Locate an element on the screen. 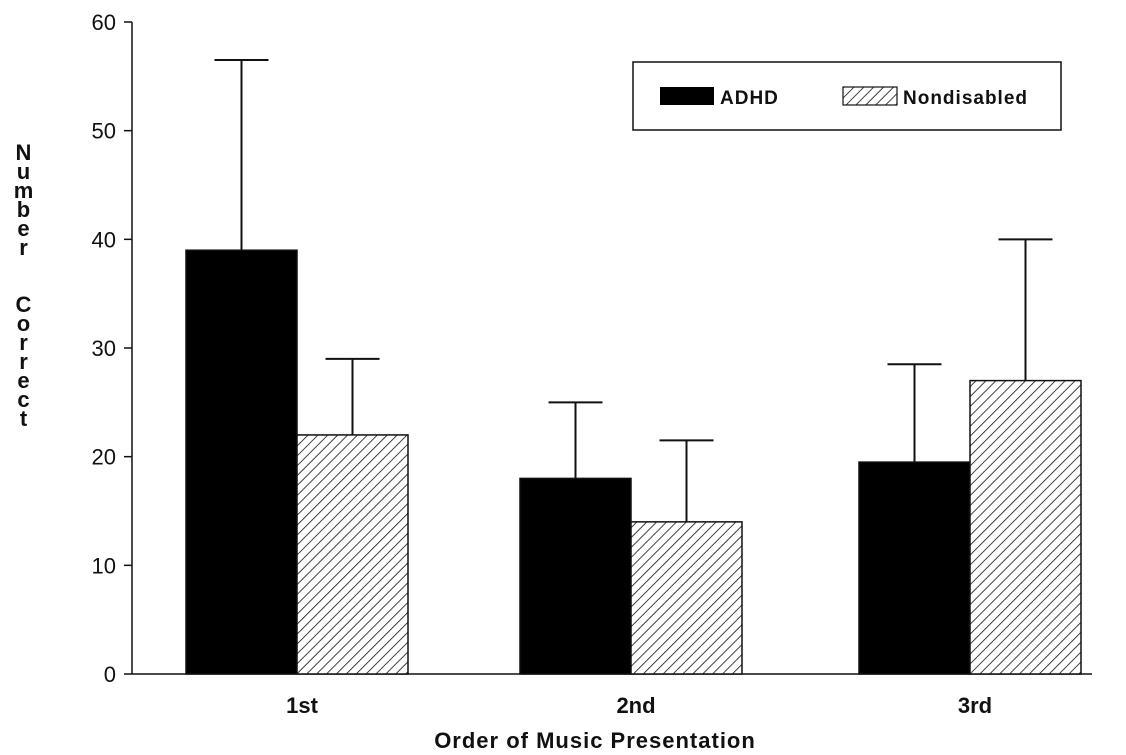 Image resolution: width=1126 pixels, height=755 pixels. y-tick-label: 10 is located at coordinates (104, 565).